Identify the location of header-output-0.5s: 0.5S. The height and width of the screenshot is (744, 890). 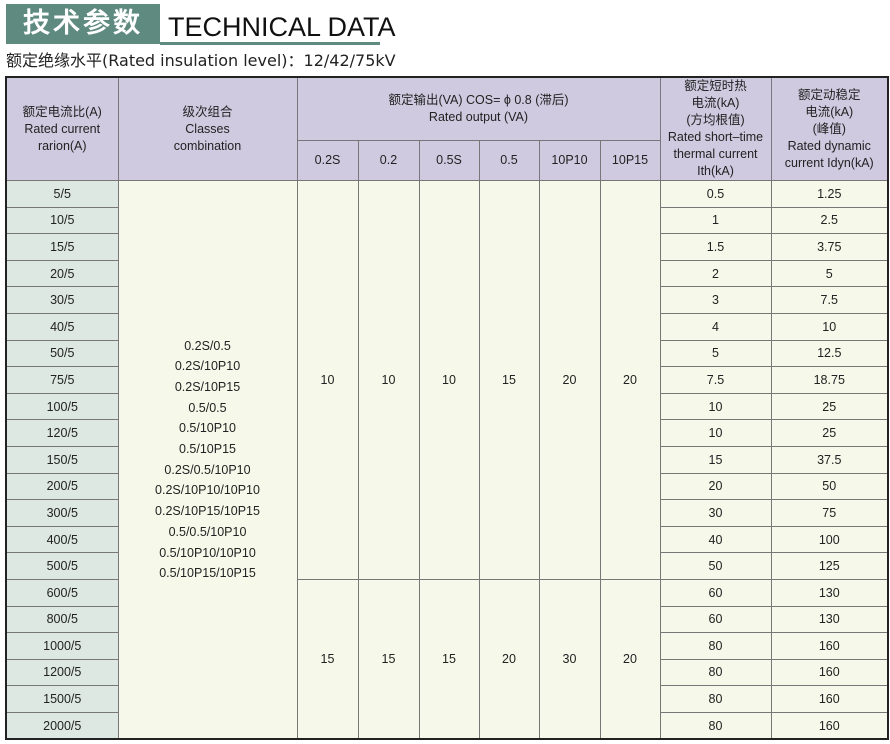
(449, 160).